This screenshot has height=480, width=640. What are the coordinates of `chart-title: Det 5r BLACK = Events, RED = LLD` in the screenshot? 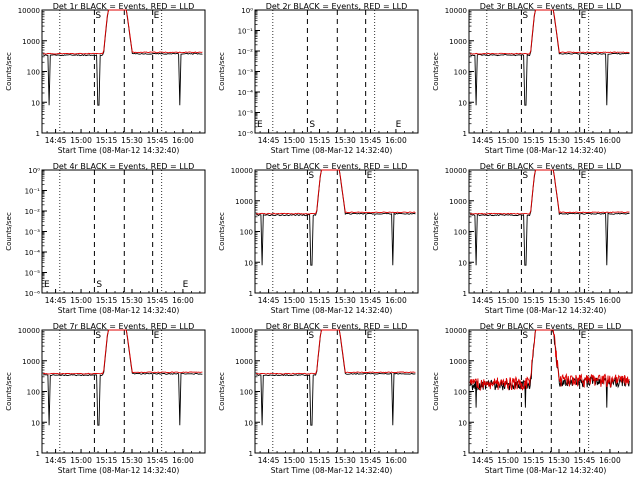 It's located at (337, 166).